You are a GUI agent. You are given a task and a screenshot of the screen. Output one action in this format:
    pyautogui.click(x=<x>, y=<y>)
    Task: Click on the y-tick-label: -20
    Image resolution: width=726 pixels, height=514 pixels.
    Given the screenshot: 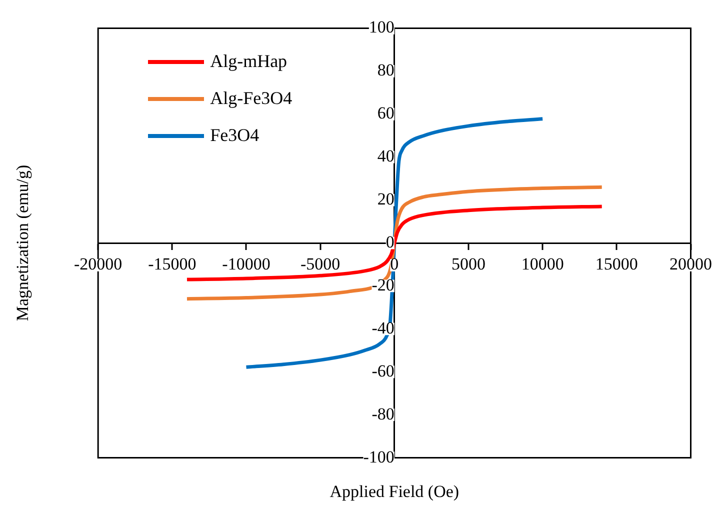 What is the action you would take?
    pyautogui.click(x=383, y=284)
    